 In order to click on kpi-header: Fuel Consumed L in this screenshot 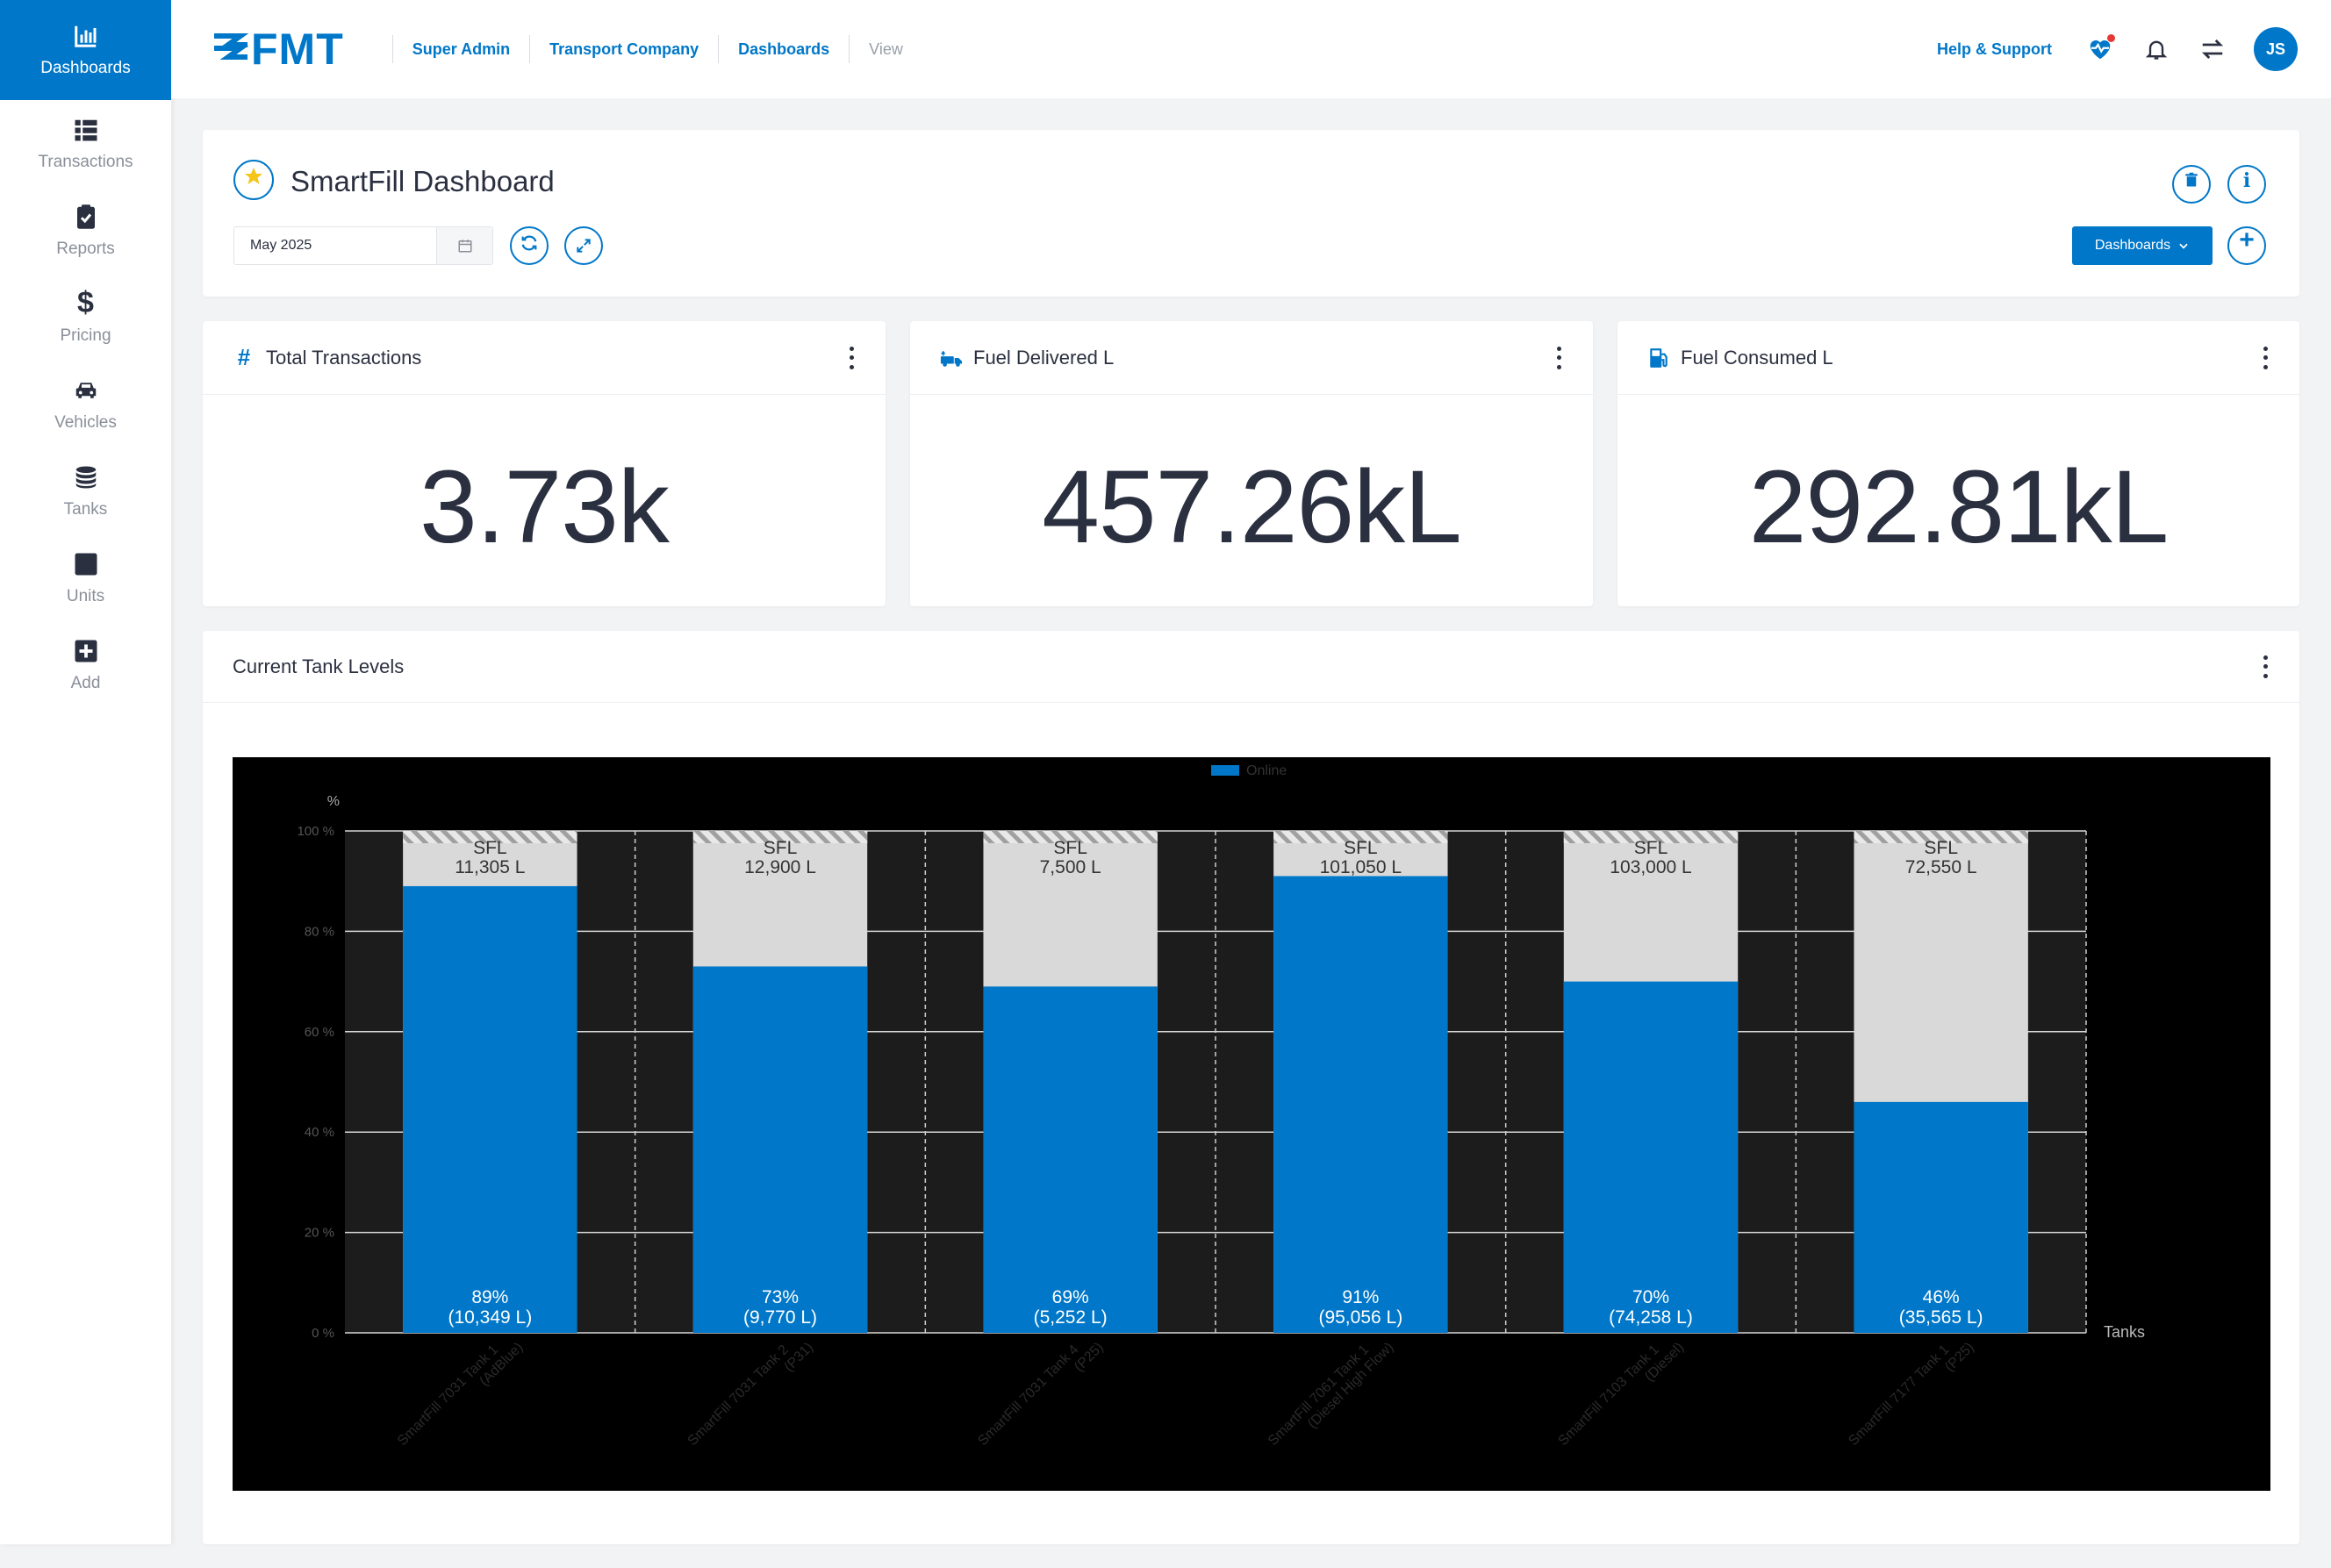, I will do `click(1958, 358)`.